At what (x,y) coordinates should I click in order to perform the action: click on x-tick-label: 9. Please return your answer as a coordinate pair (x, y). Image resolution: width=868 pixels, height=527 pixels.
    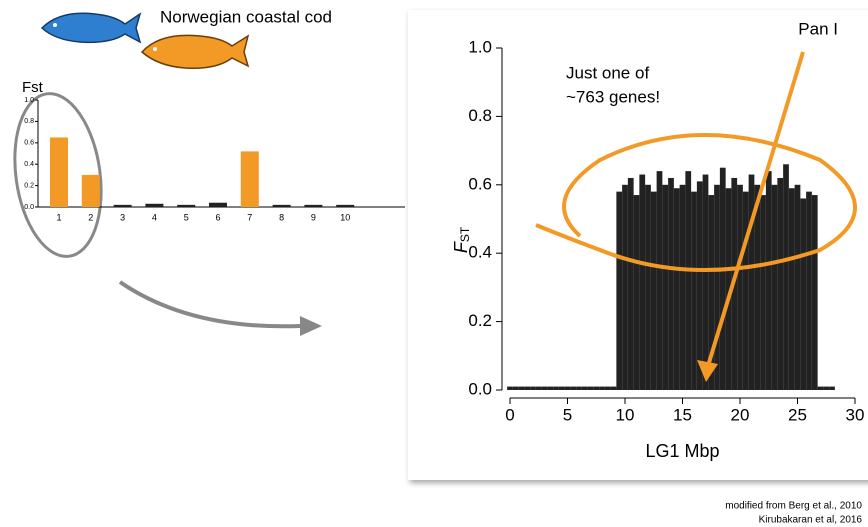
    Looking at the image, I should click on (313, 217).